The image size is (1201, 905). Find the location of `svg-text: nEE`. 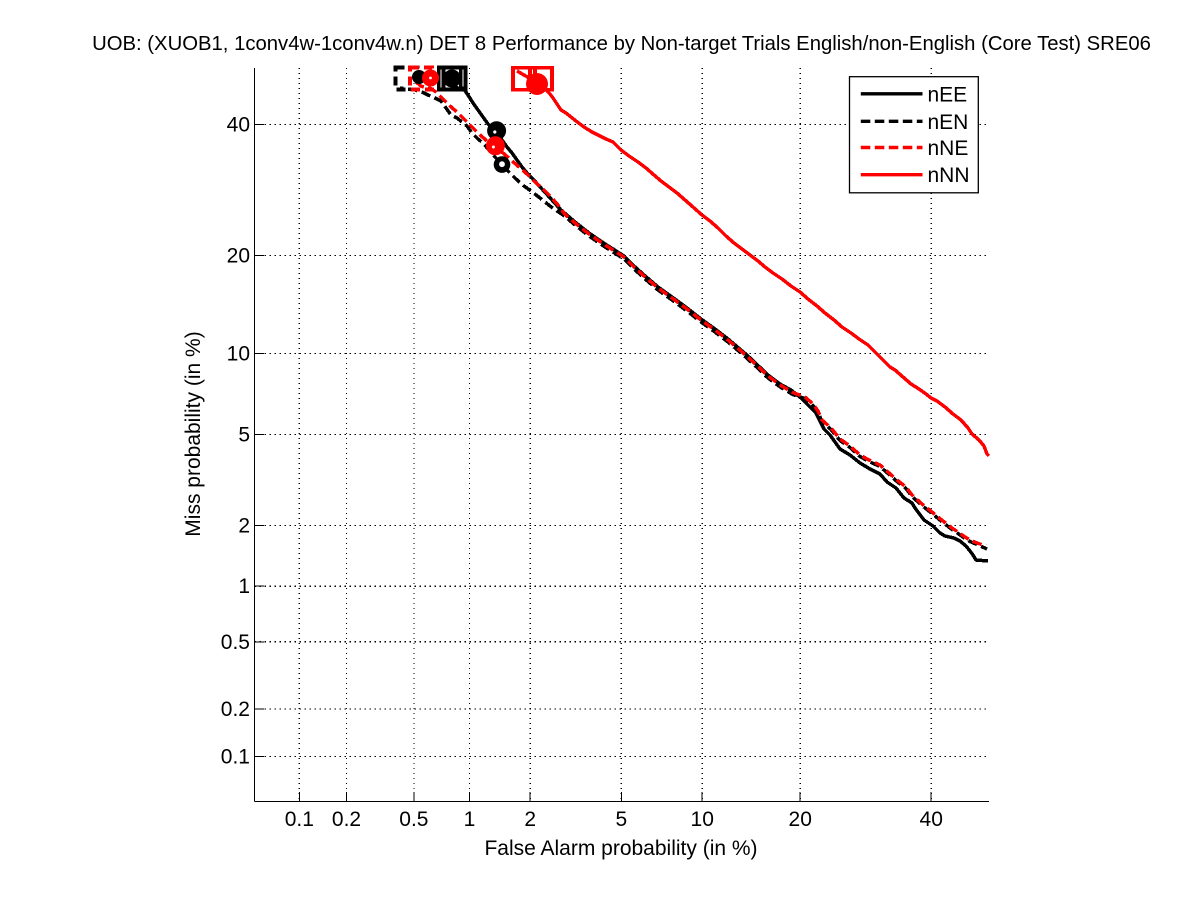

svg-text: nEE is located at coordinates (948, 94).